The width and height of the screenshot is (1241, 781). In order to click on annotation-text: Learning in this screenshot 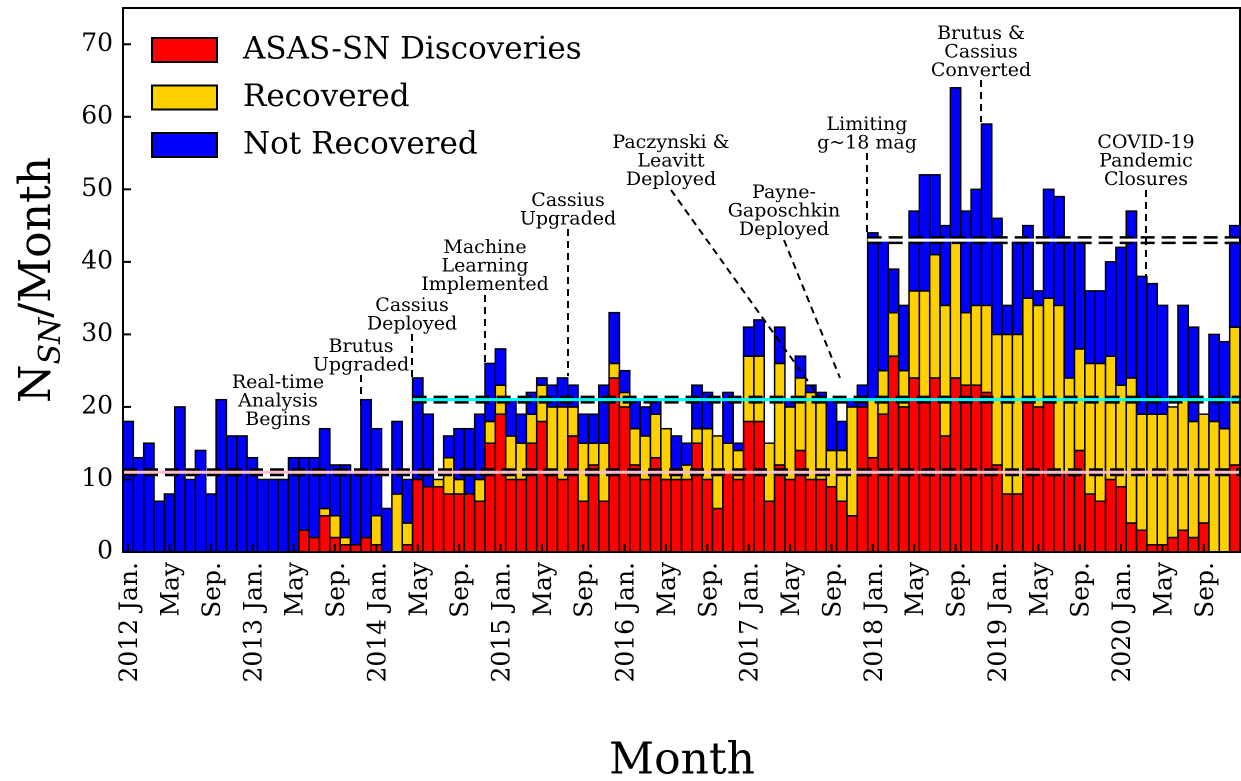, I will do `click(485, 266)`.